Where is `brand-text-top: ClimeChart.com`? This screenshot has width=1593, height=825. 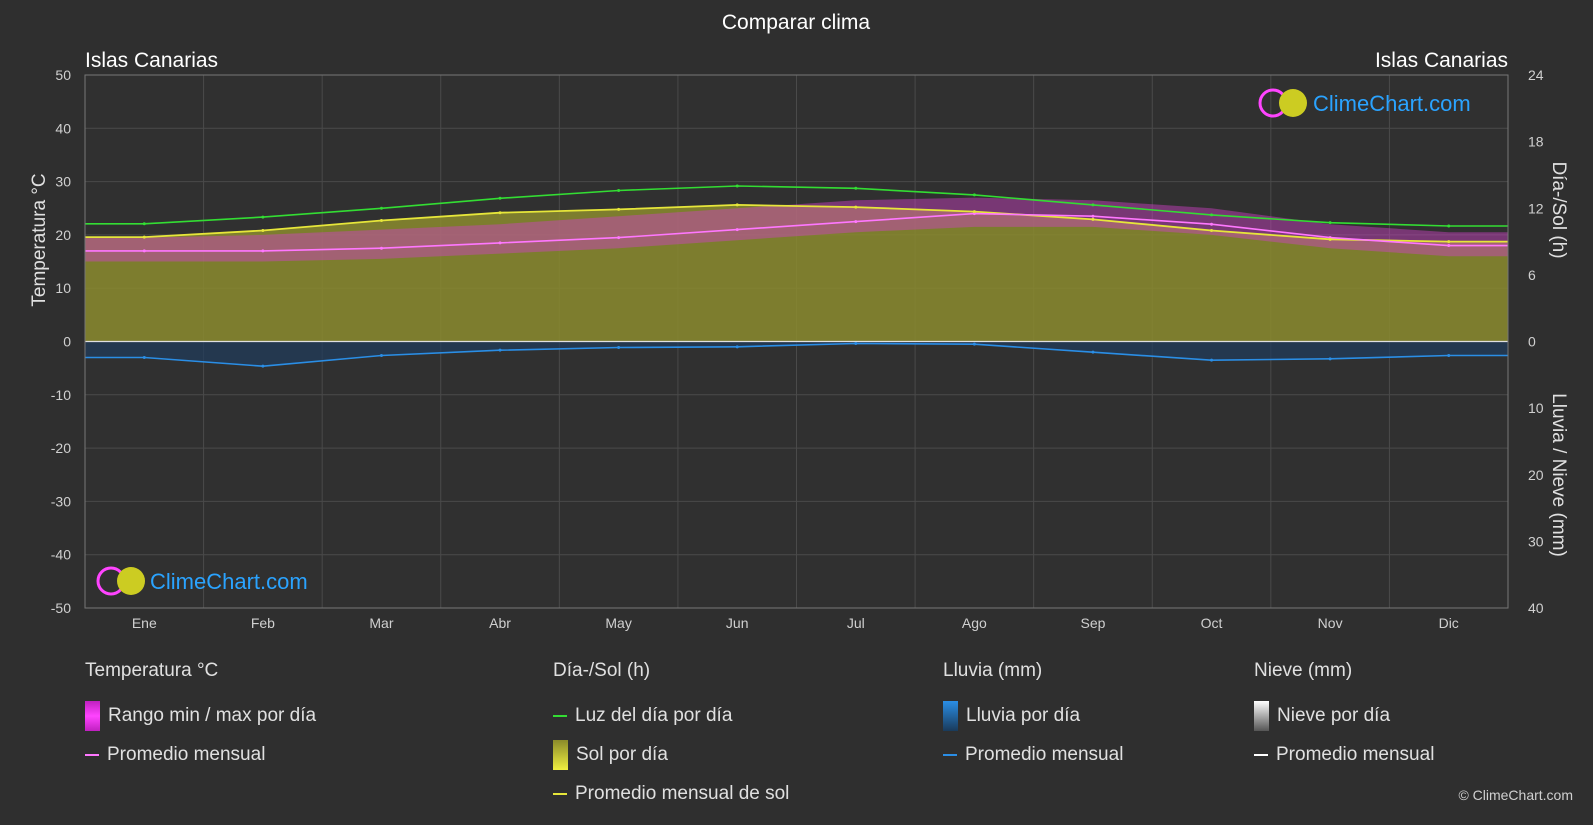 brand-text-top: ClimeChart.com is located at coordinates (1392, 103).